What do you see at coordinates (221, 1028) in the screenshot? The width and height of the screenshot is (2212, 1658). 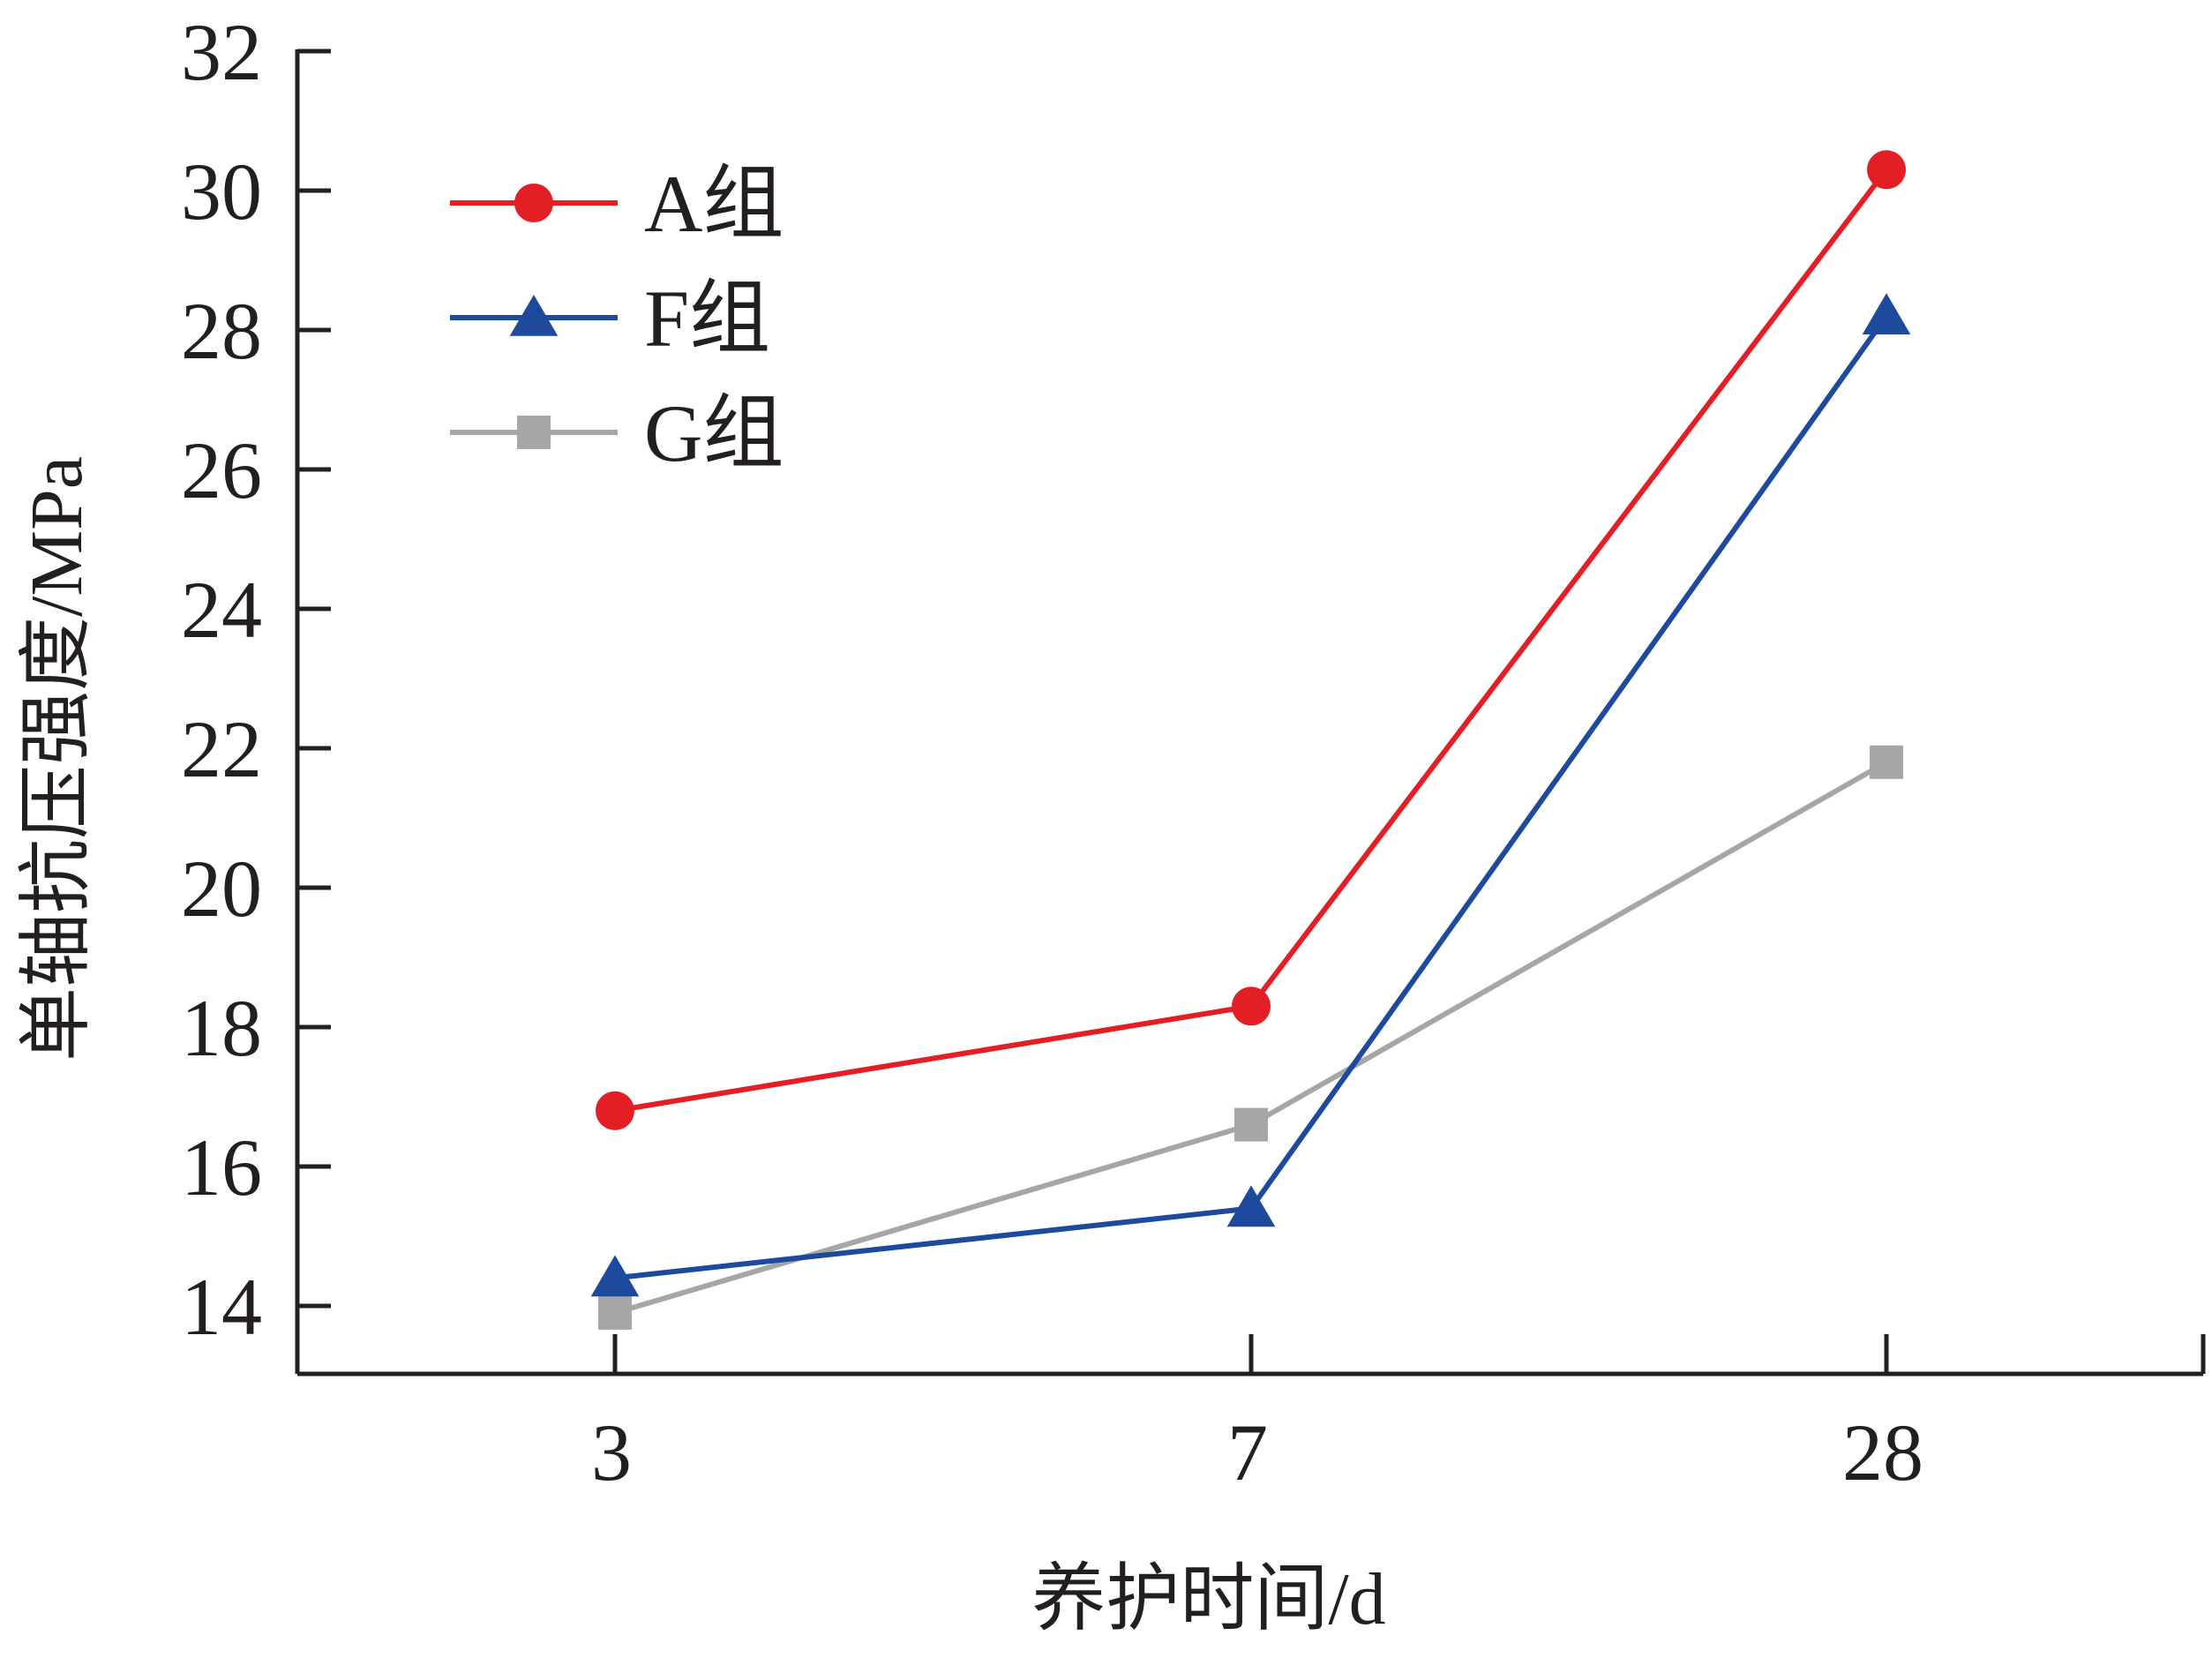 I see `y-tick-label: 18` at bounding box center [221, 1028].